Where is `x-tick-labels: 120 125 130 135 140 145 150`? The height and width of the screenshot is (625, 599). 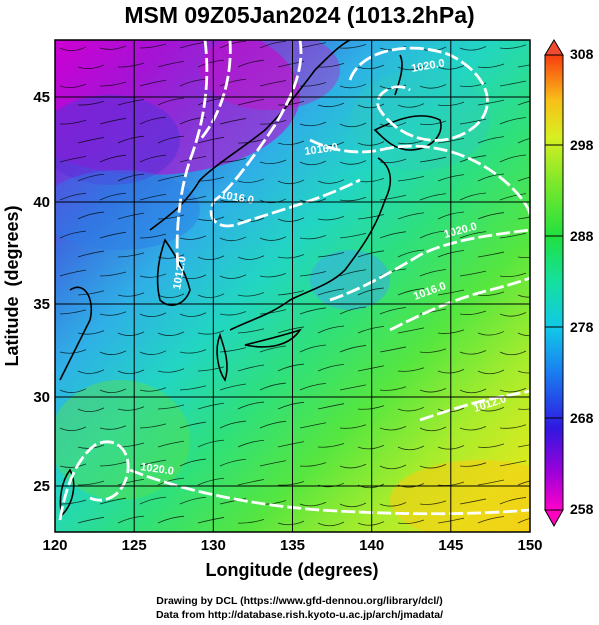 x-tick-labels: 120 125 130 135 140 145 150 is located at coordinates (292, 545).